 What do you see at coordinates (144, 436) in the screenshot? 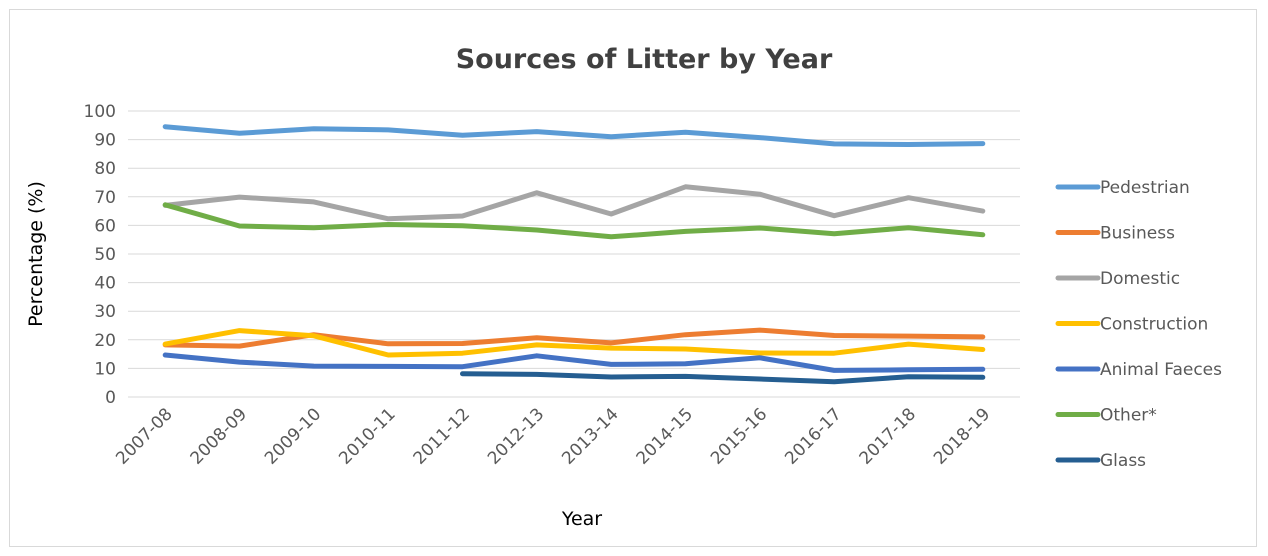
I see `x-tick-label: 2007-08` at bounding box center [144, 436].